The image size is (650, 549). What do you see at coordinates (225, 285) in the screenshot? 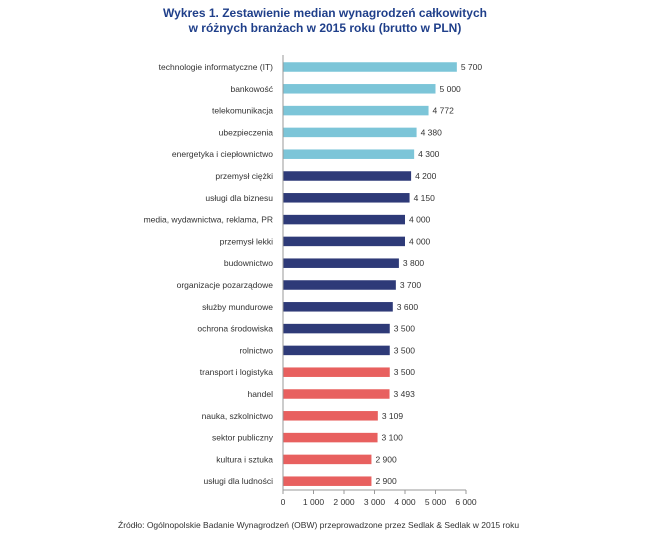
I see `category-label: organizacje pozarządowe` at bounding box center [225, 285].